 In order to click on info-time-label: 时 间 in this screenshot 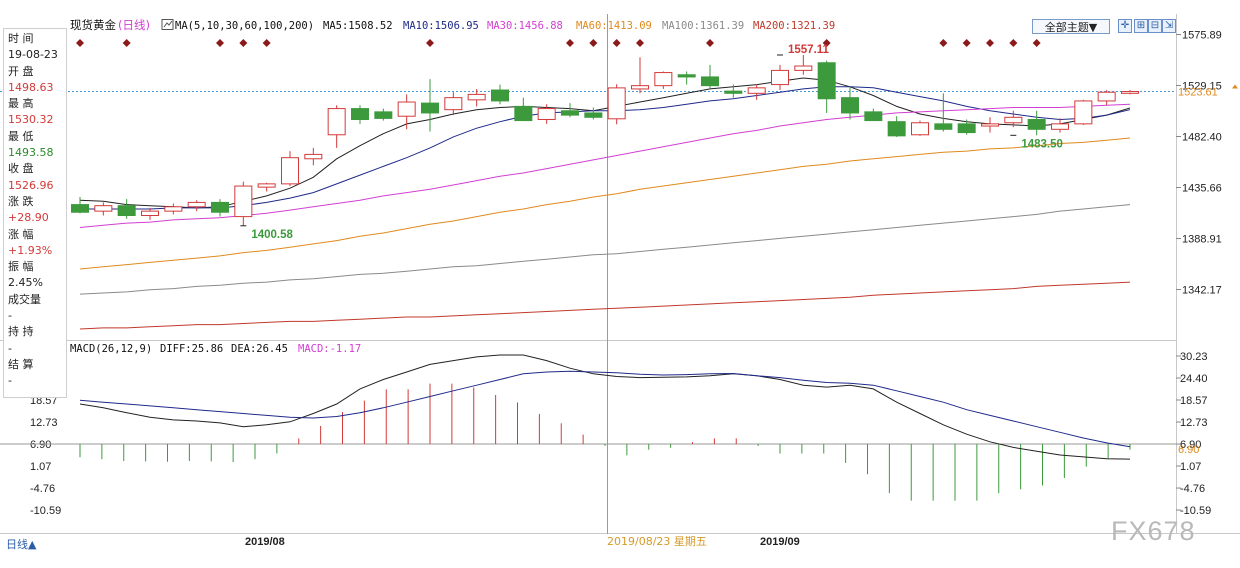, I will do `click(21, 38)`.